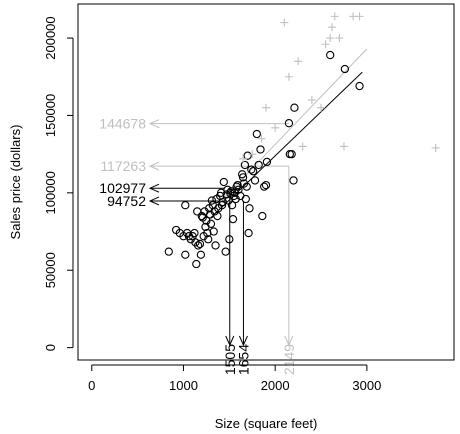 The image size is (460, 434). What do you see at coordinates (50, 115) in the screenshot?
I see `y-tick-label: 150000` at bounding box center [50, 115].